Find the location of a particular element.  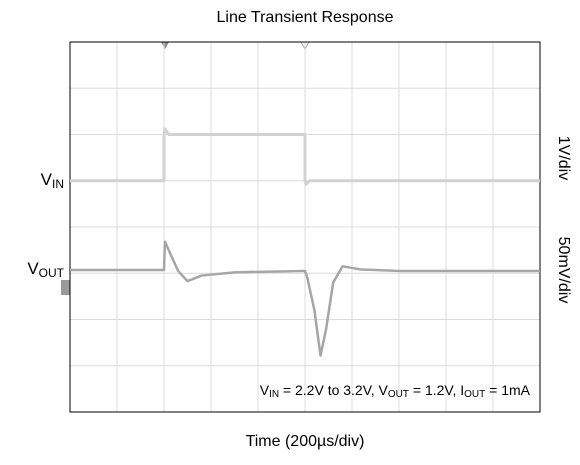

trace-label-sub: IN is located at coordinates (58, 184).